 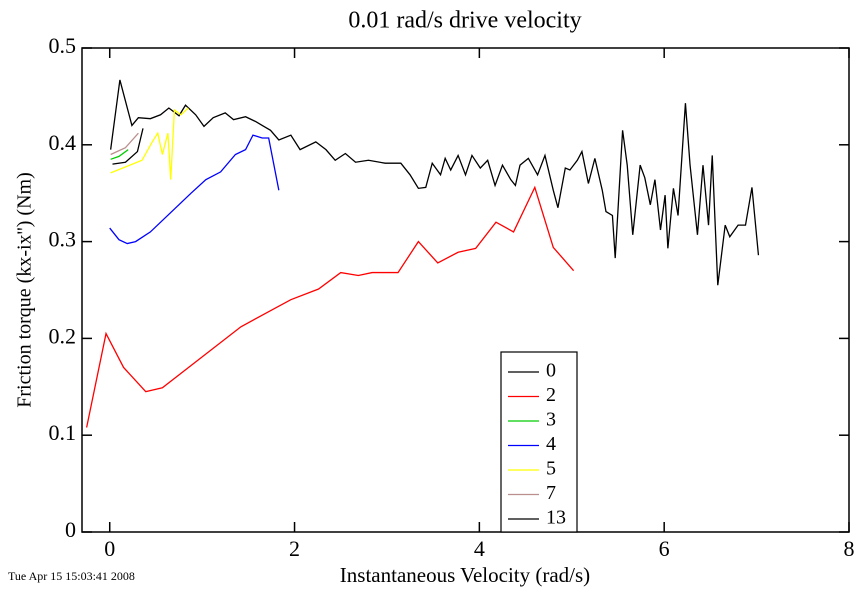 I want to click on chart-title: 0.01 rad/s drive velocity, so click(x=464, y=21).